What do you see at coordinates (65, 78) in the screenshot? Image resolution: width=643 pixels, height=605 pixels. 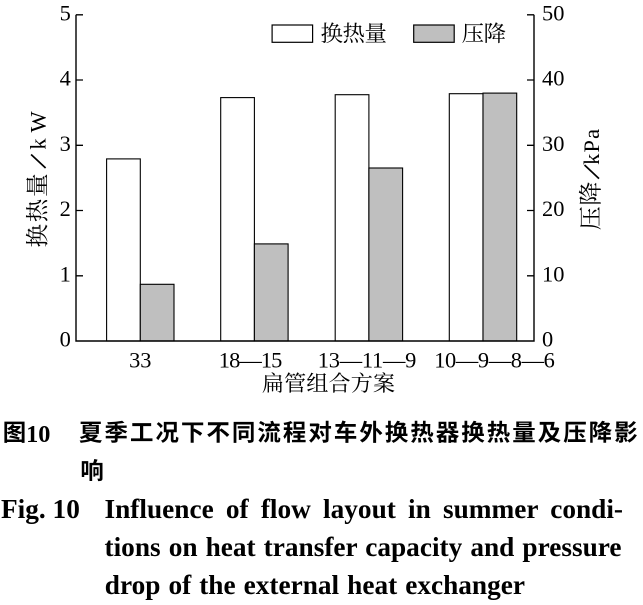 I see `svg-text: 4` at bounding box center [65, 78].